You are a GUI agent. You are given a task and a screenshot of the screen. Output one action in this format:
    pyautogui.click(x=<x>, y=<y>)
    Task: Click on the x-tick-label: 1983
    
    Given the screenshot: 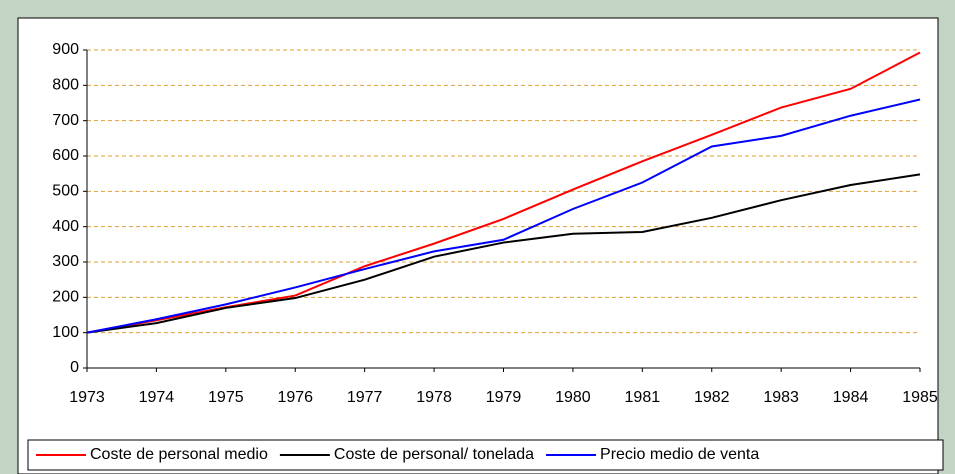 What is the action you would take?
    pyautogui.click(x=781, y=397)
    